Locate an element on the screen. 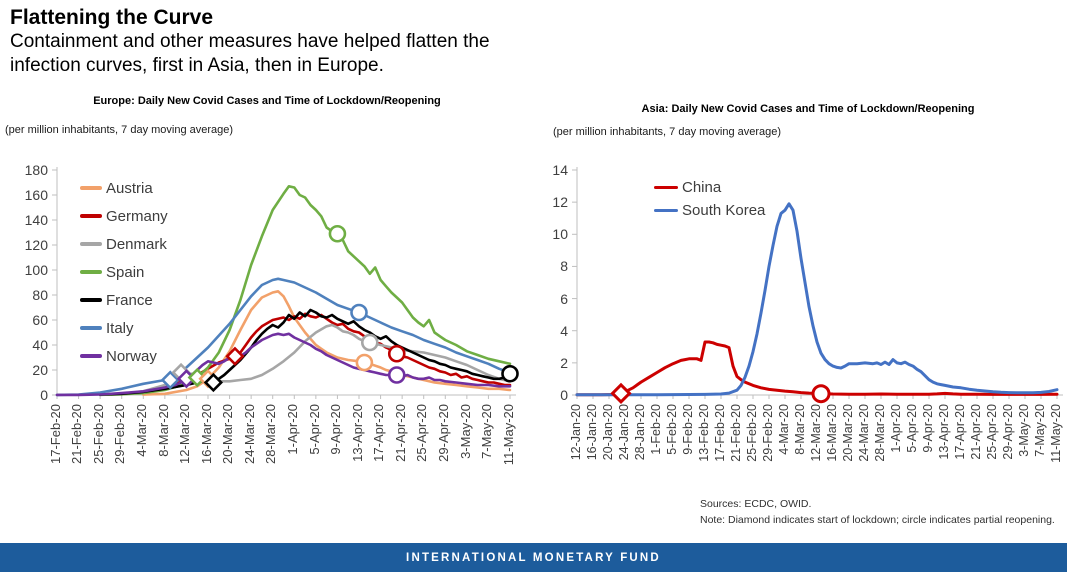 This screenshot has height=572, width=1067. lockdown-diamond-marker-france is located at coordinates (213, 382).